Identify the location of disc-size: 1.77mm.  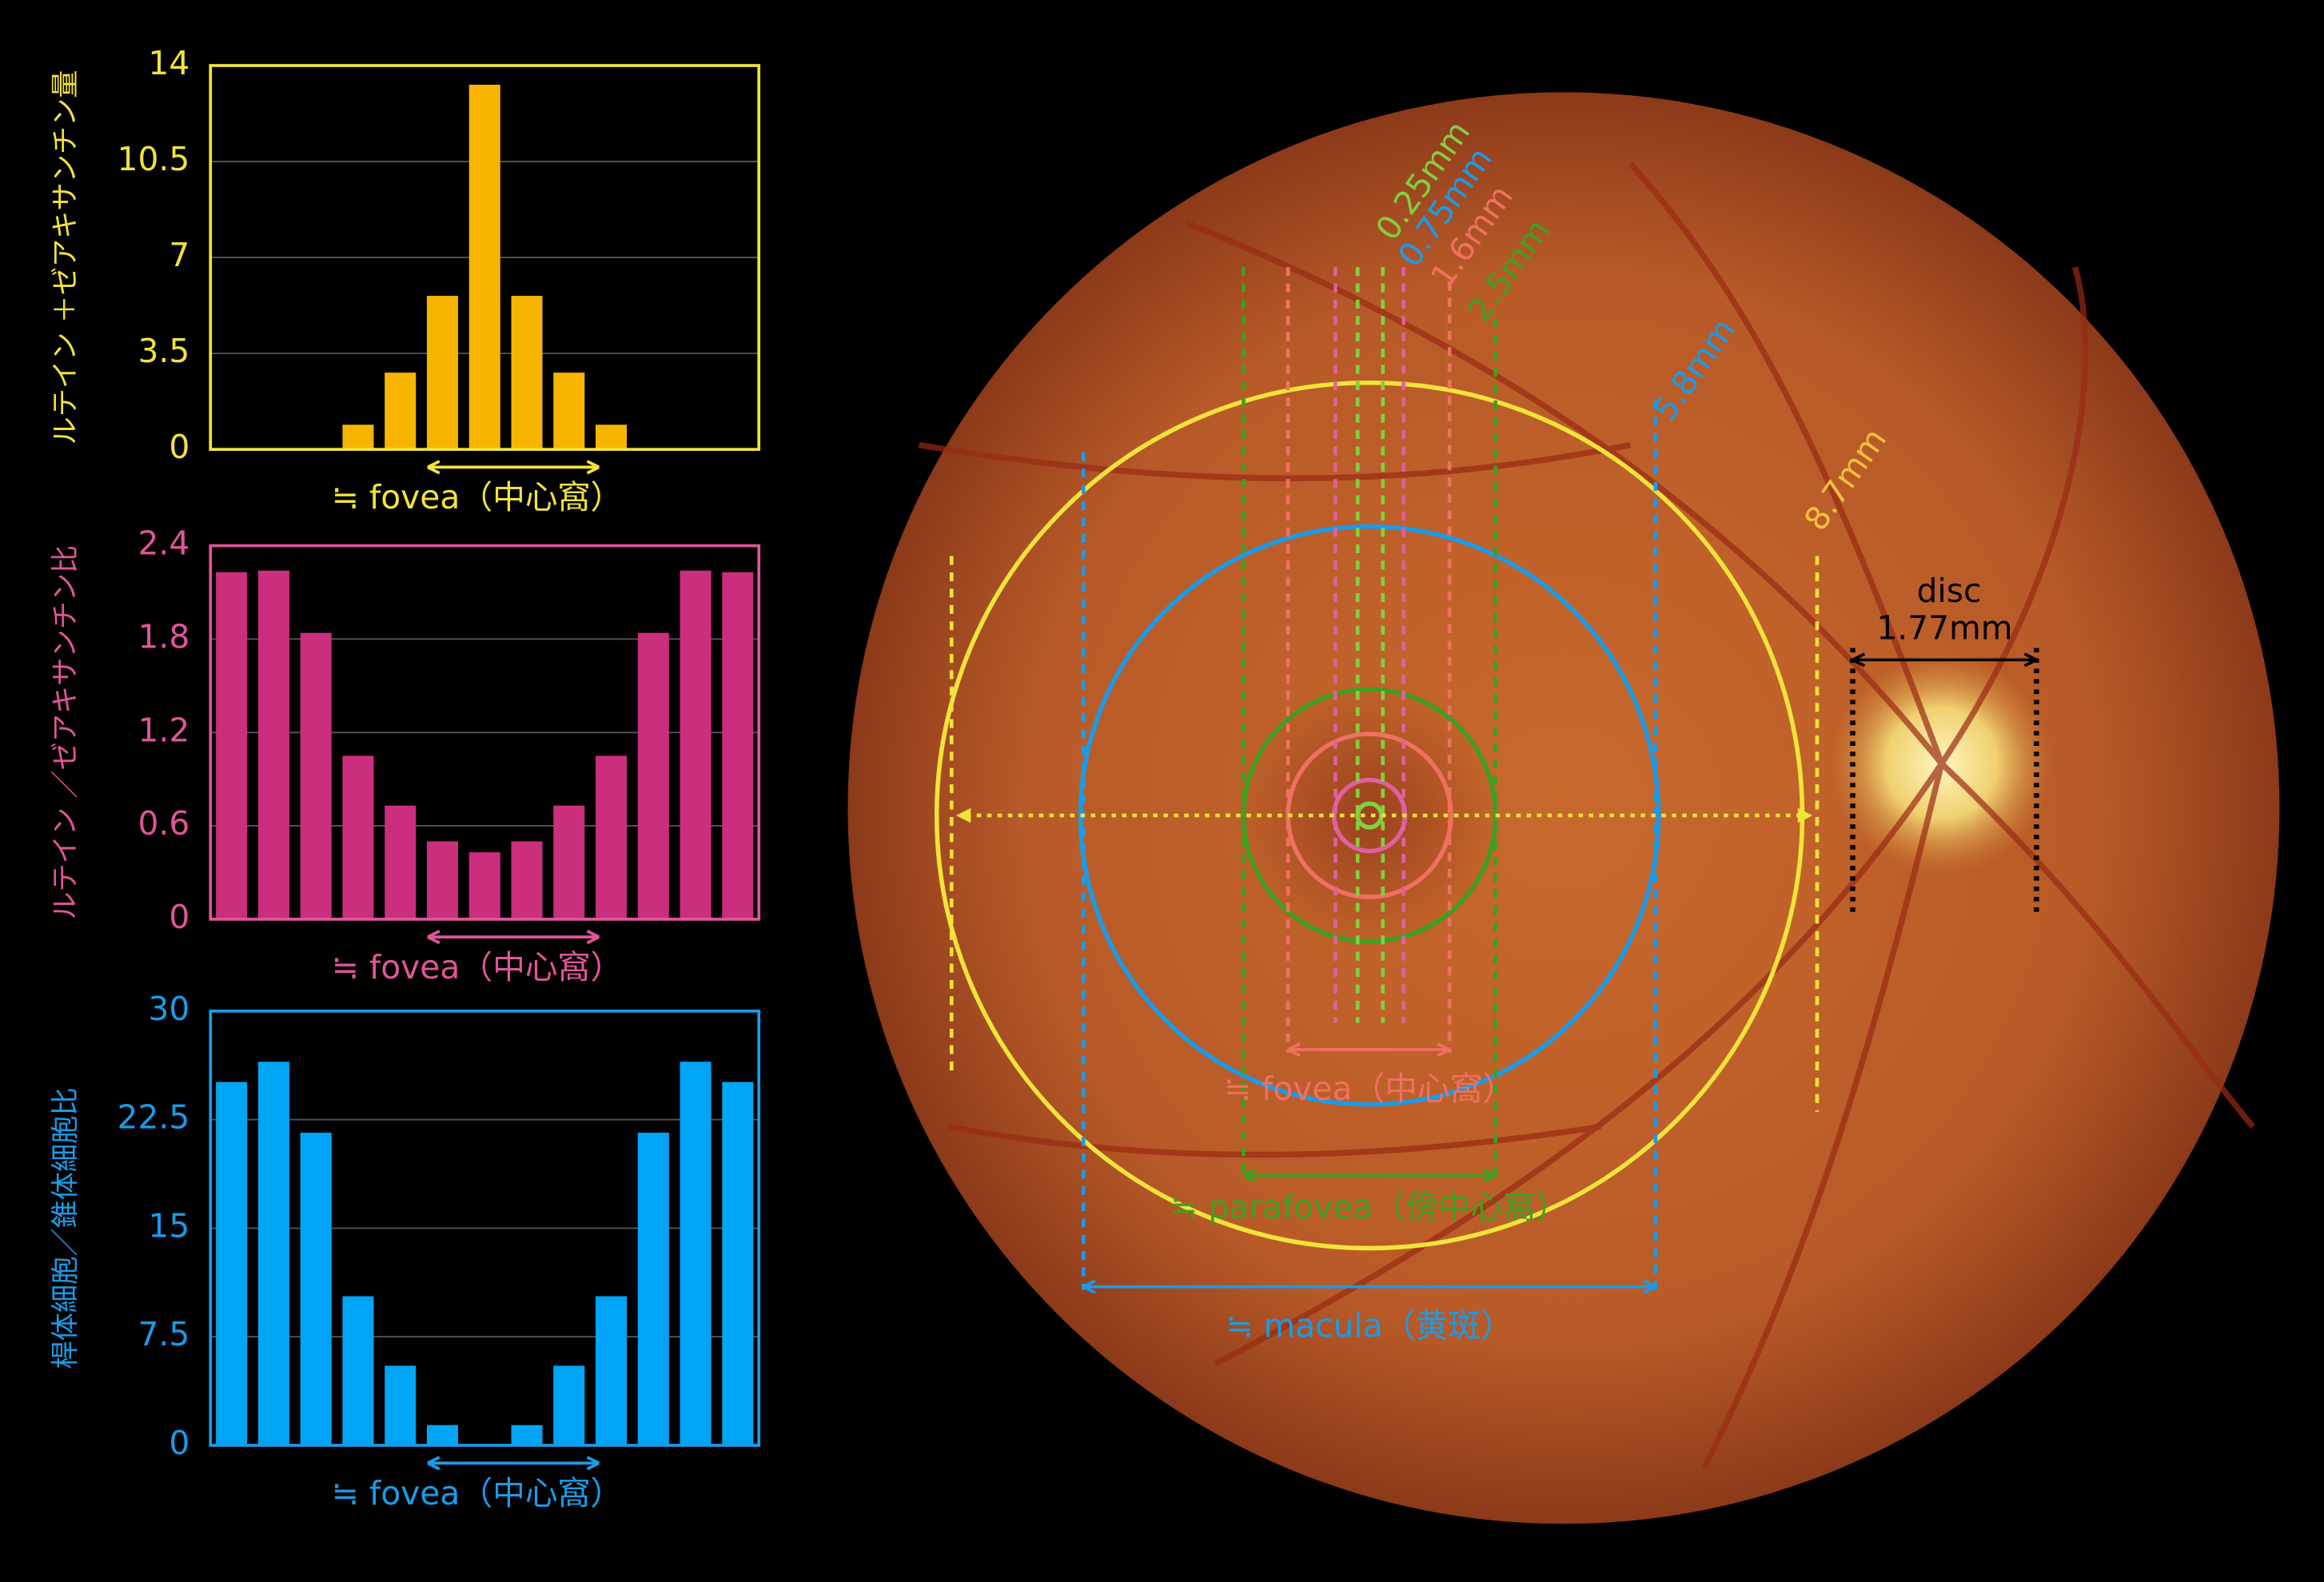
(1944, 627).